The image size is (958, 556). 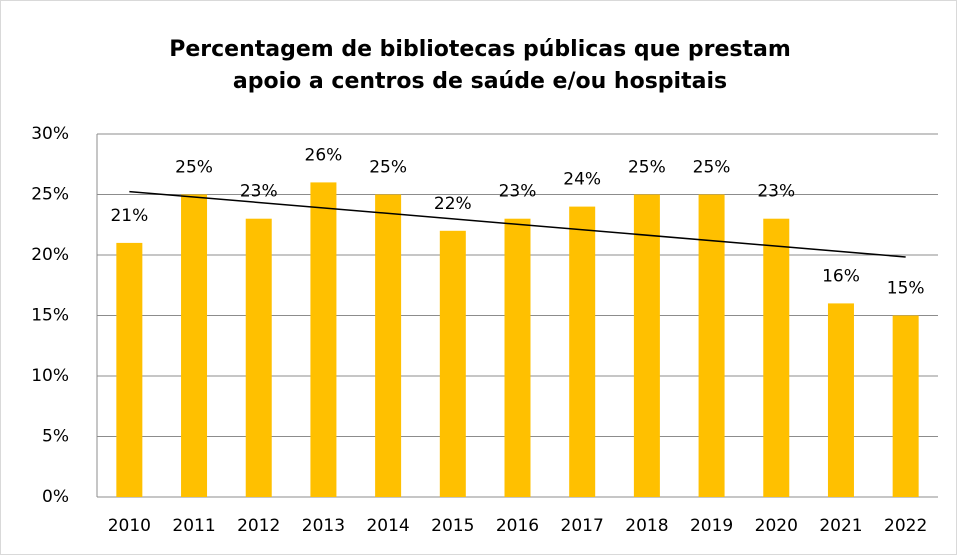 What do you see at coordinates (840, 526) in the screenshot?
I see `x-tick-label: 2021` at bounding box center [840, 526].